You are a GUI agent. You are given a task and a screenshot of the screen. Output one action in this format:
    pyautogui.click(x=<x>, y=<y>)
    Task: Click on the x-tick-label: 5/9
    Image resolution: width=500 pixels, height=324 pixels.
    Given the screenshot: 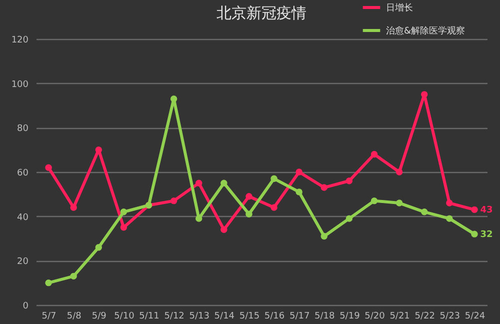 What is the action you would take?
    pyautogui.click(x=99, y=317)
    